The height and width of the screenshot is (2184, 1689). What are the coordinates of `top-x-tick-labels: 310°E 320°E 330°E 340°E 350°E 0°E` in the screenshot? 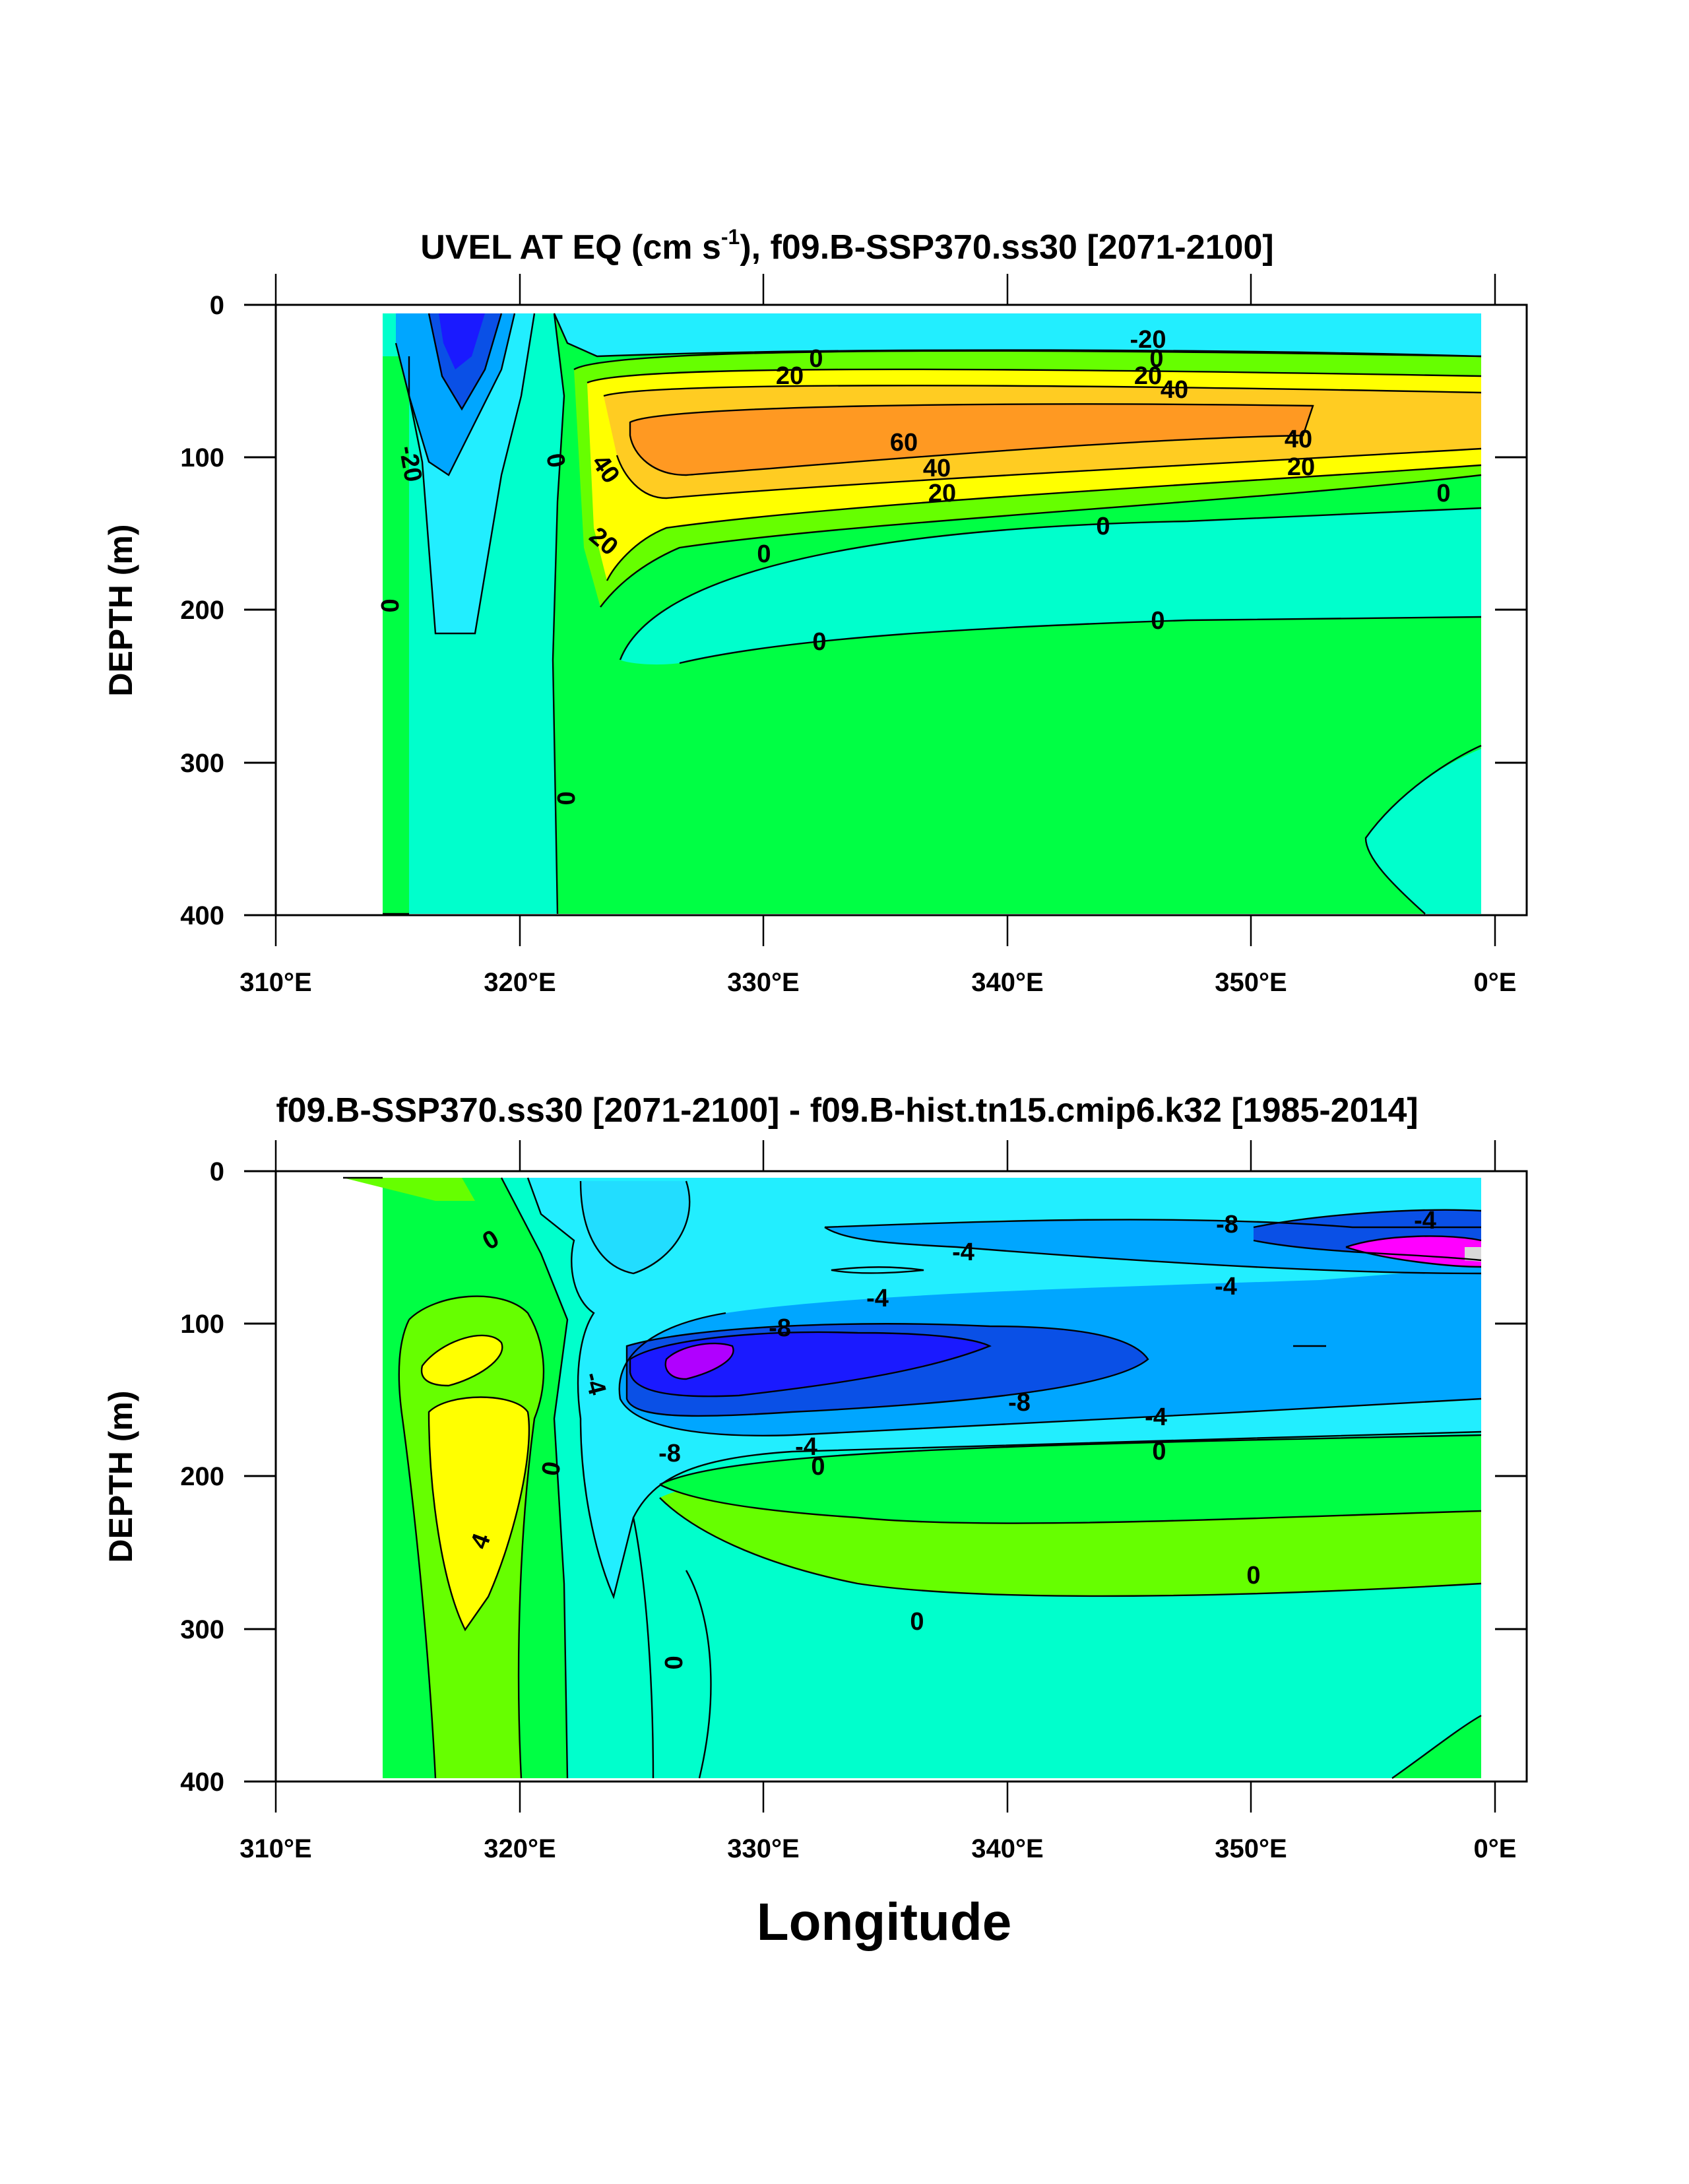 It's located at (877, 982).